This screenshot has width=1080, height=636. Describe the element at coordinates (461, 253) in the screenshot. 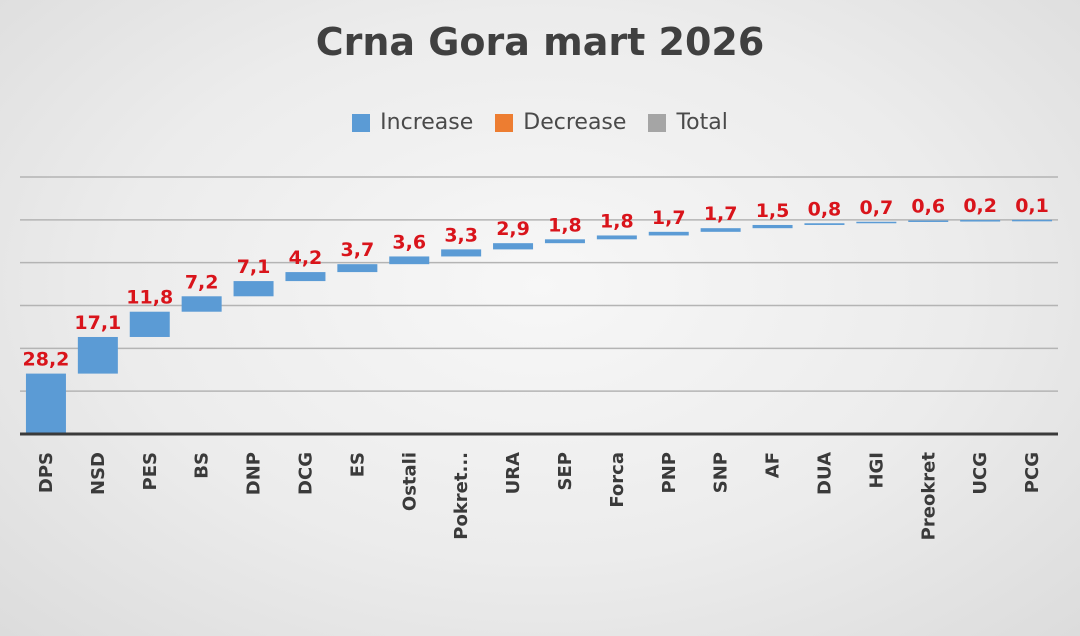

I see `bar-pokret` at that location.